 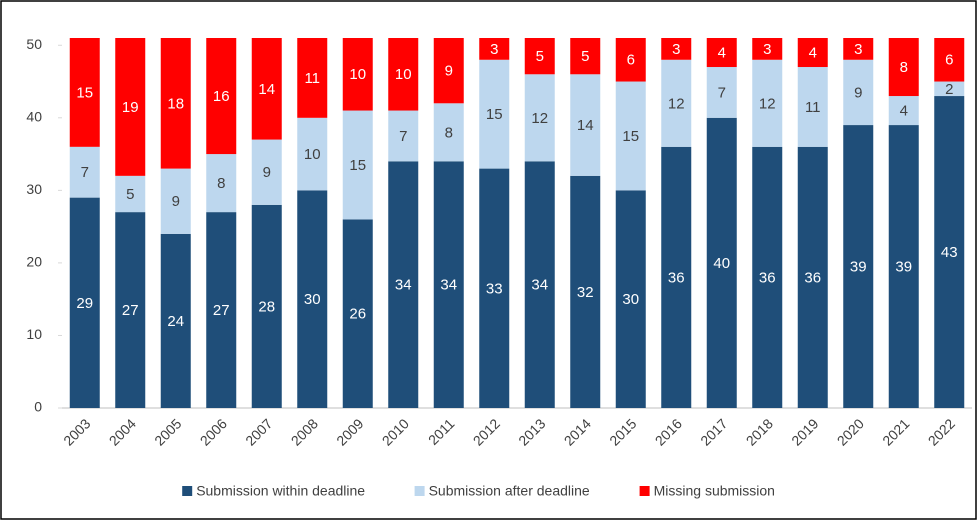 What do you see at coordinates (34, 189) in the screenshot?
I see `y-tick-label: 30` at bounding box center [34, 189].